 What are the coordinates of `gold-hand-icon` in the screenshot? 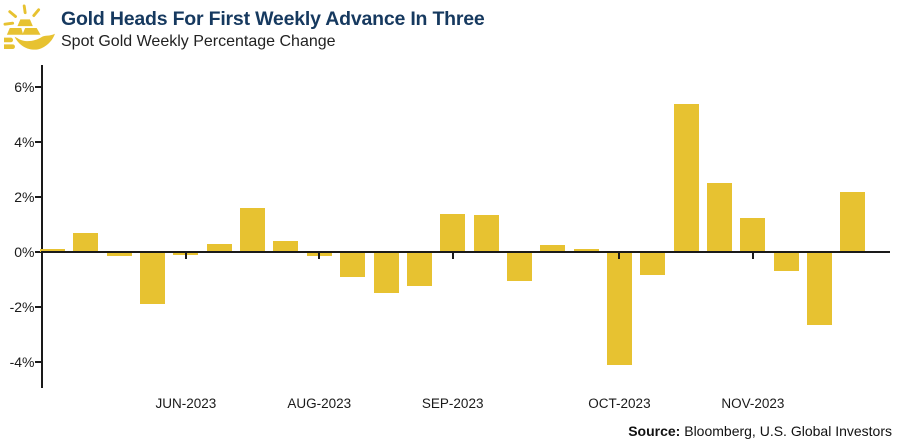 It's located at (29, 29).